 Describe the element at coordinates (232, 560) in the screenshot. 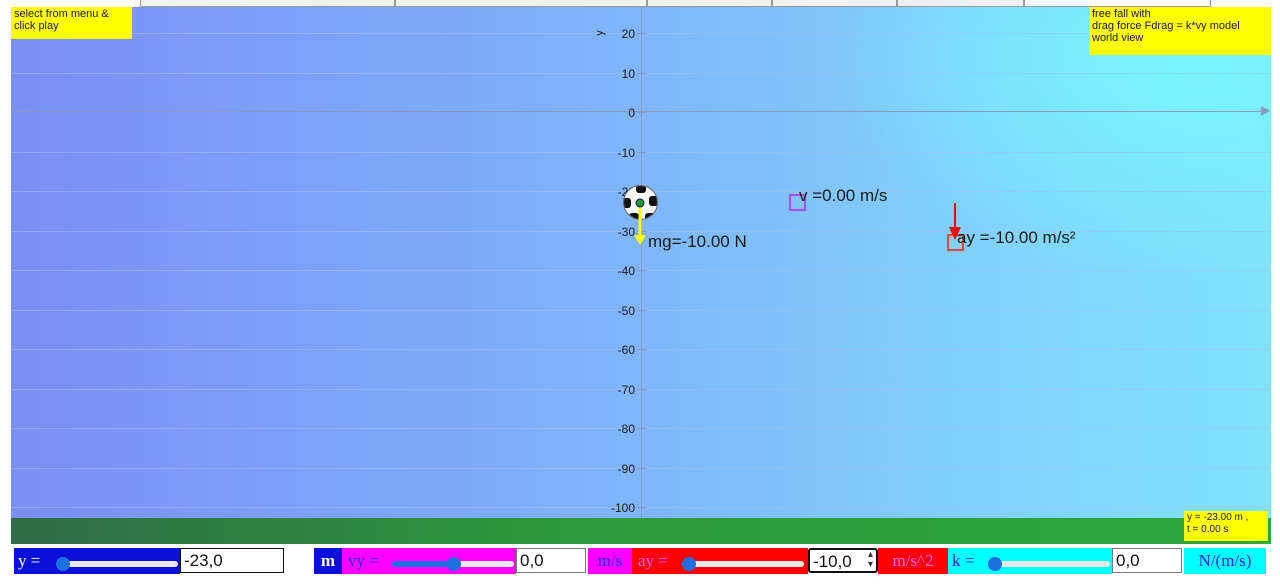

I see `y-value-input: -23,0` at that location.